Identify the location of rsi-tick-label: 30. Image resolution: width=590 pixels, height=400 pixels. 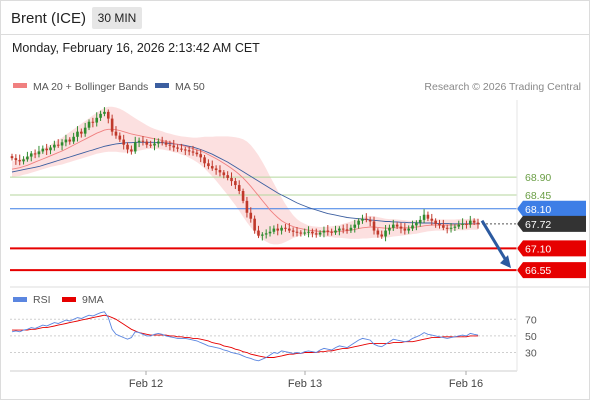
(531, 354).